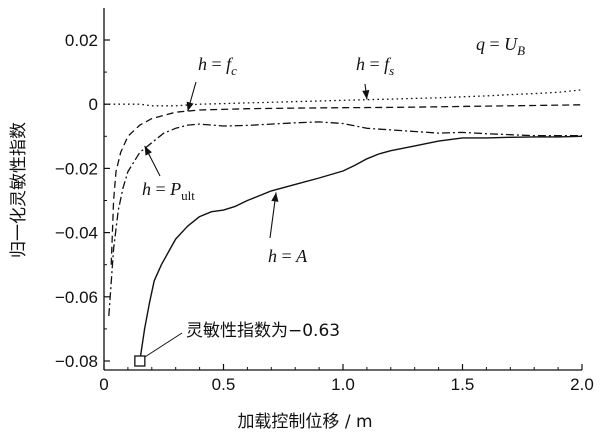  I want to click on x-tick-label: 0, so click(103, 384).